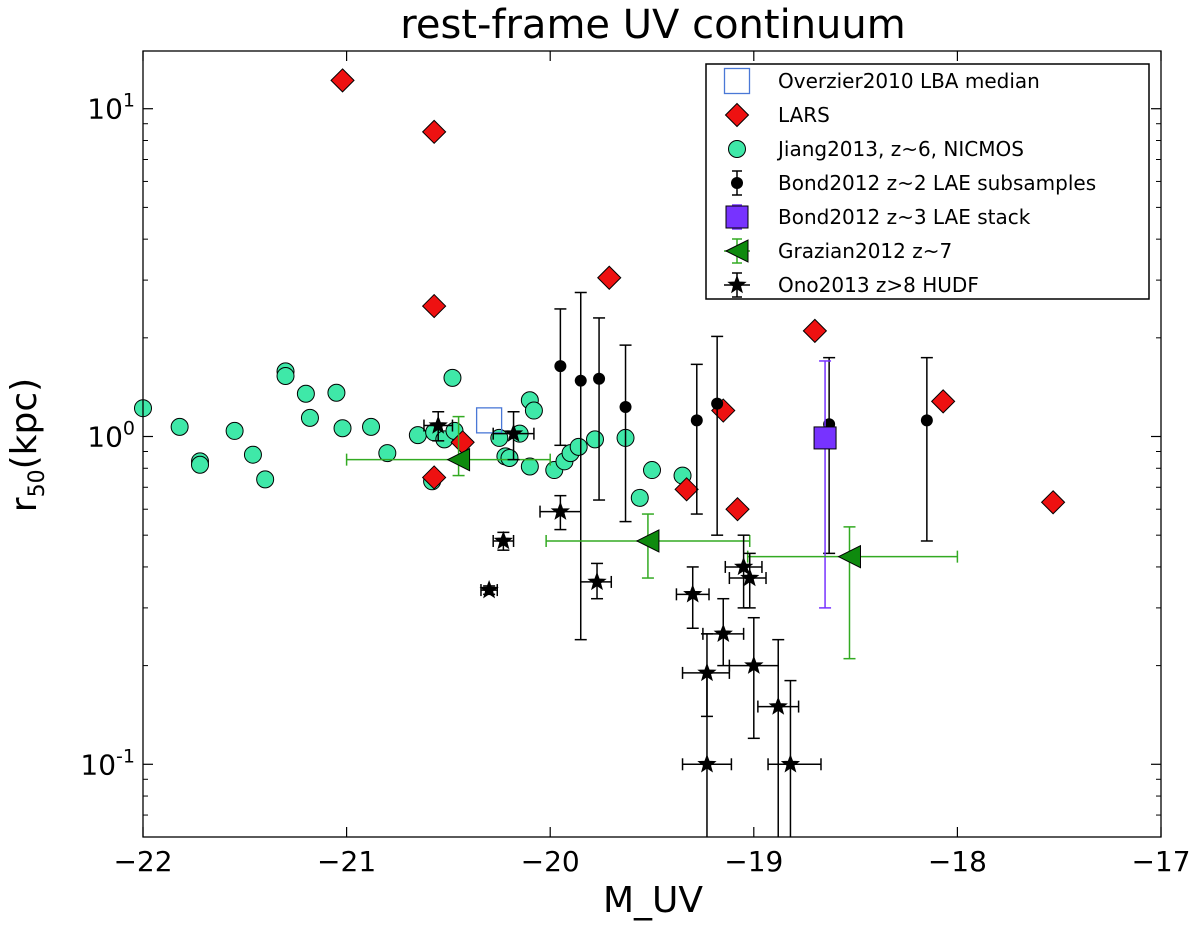 This screenshot has width=1200, height=927. I want to click on x-tick-label: −19, so click(753, 861).